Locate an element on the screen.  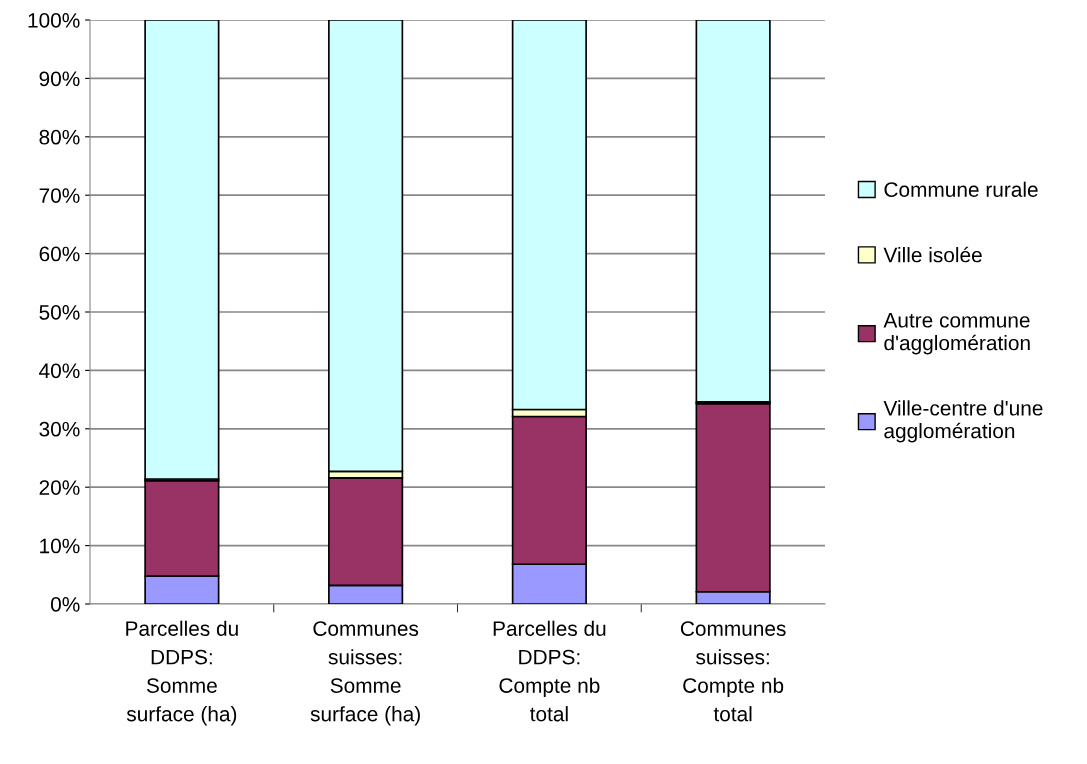
y-tick-label: 20% is located at coordinates (59, 487).